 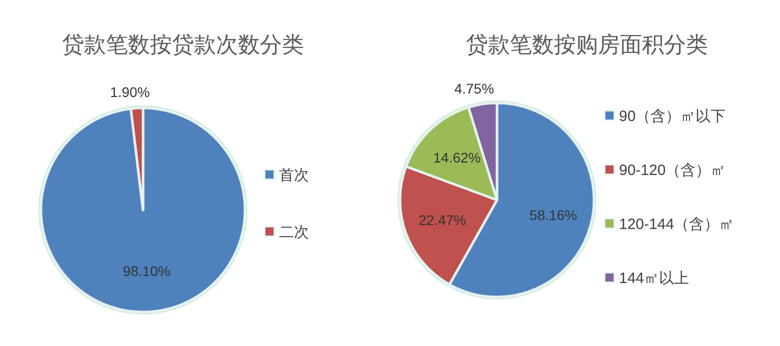 What do you see at coordinates (457, 158) in the screenshot?
I see `data-label: 14.62%` at bounding box center [457, 158].